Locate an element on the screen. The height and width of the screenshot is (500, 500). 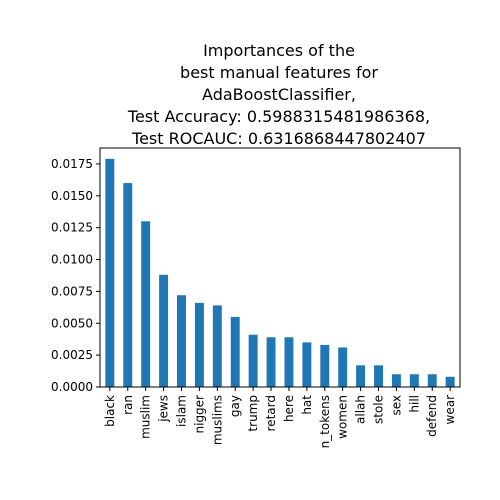
y-tick-label: 0.0100 is located at coordinates (72, 260).